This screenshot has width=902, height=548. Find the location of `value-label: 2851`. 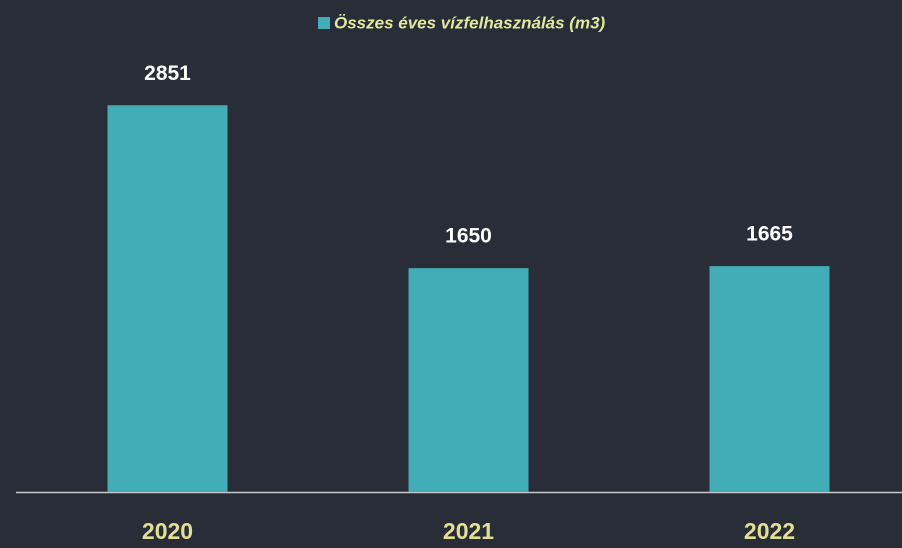

value-label: 2851 is located at coordinates (167, 73).